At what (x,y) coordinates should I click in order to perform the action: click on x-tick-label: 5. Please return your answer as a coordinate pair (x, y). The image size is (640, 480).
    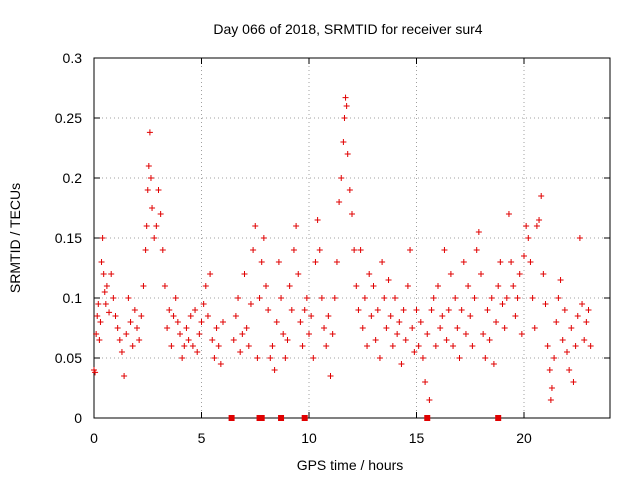
    Looking at the image, I should click on (202, 438).